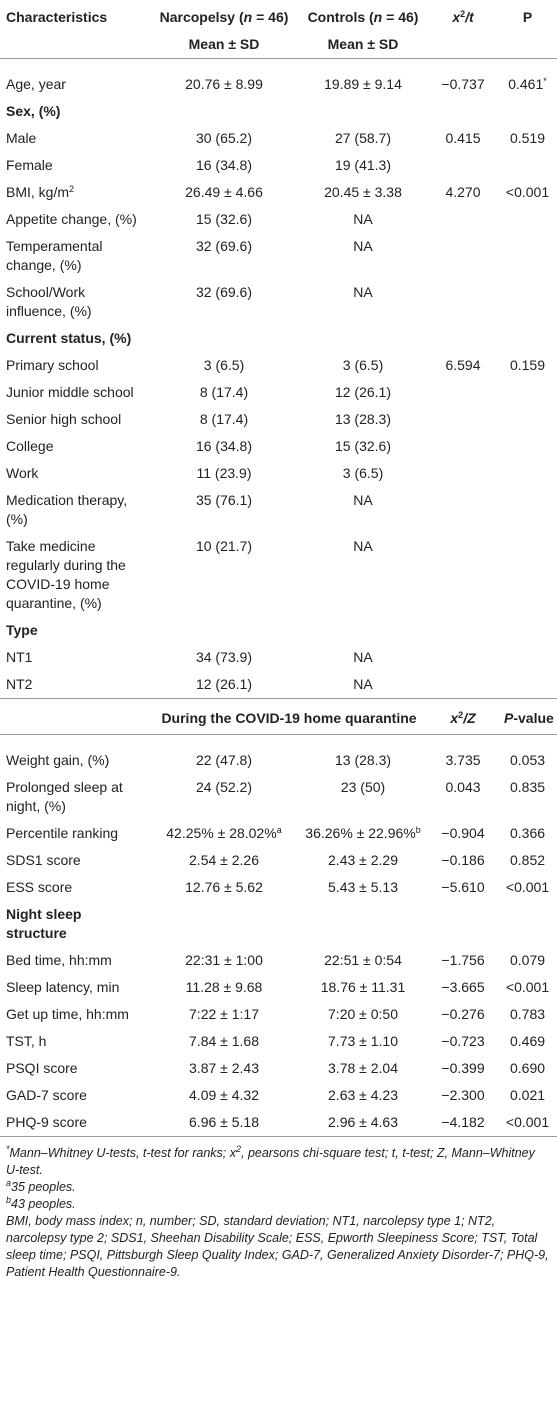 This screenshot has width=557, height=1416. I want to click on cell: 7:20 ± 0:50, so click(363, 1014).